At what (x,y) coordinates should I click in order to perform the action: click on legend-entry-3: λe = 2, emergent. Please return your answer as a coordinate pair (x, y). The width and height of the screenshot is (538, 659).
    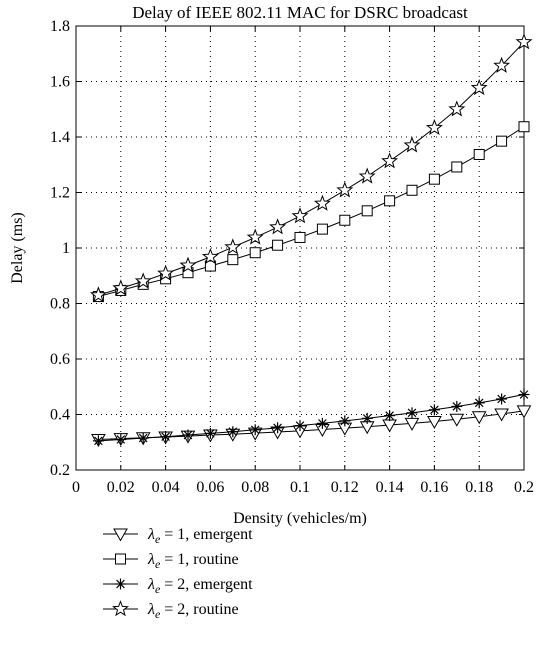
    Looking at the image, I should click on (178, 586).